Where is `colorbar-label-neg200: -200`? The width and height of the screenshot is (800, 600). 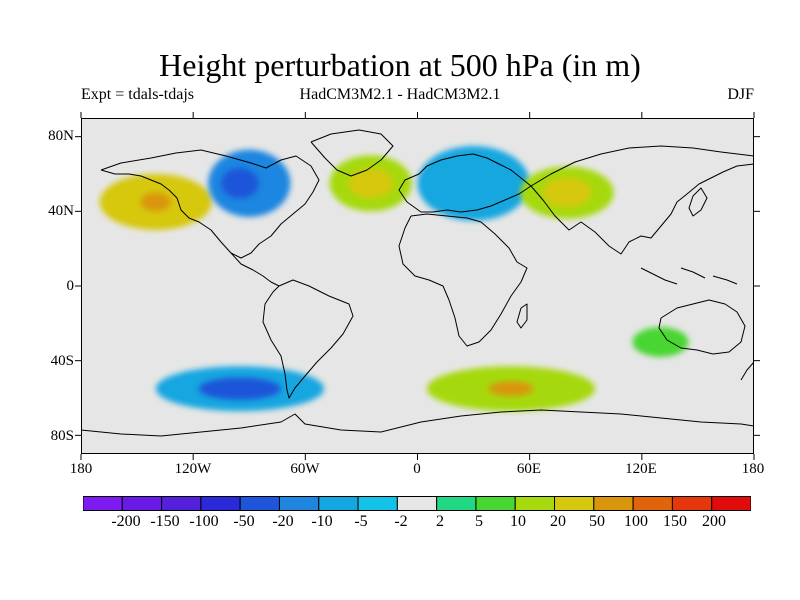 colorbar-label-neg200: -200 is located at coordinates (126, 521).